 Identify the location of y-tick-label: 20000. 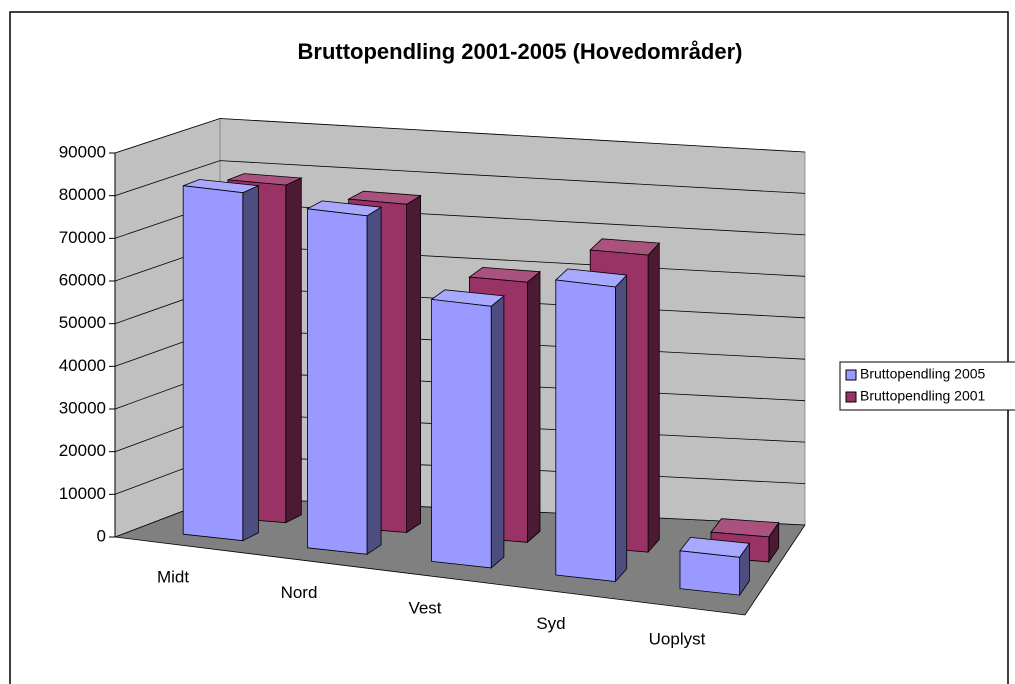
(82, 450).